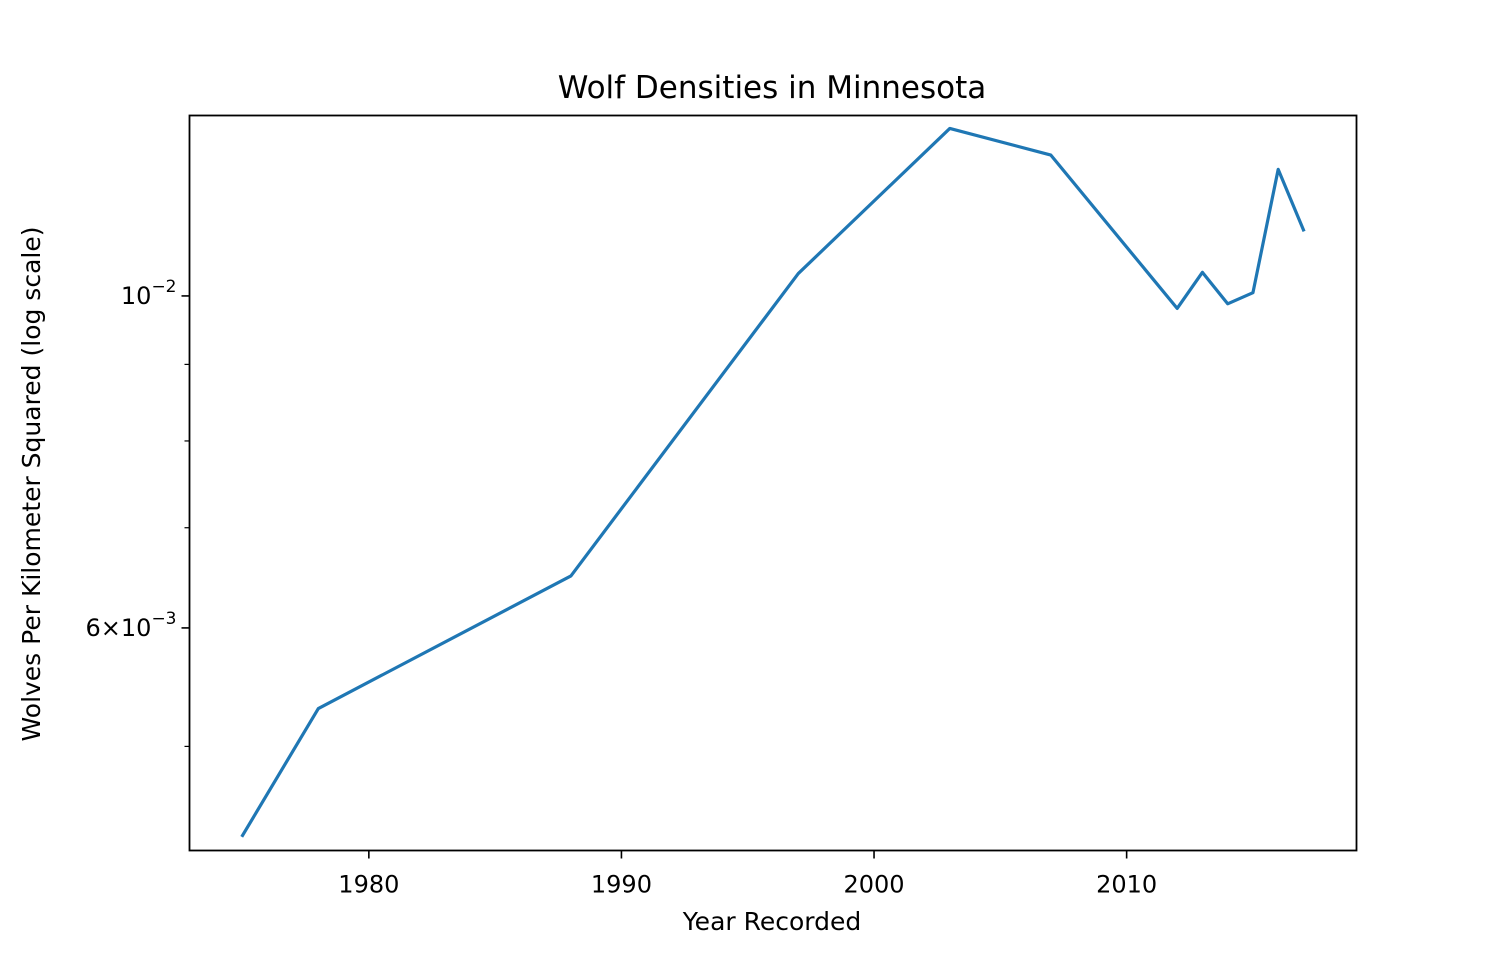 Image resolution: width=1508 pixels, height=956 pixels. I want to click on y-axis-label: Wolves Per Kilometer Squared (log scale), so click(31, 484).